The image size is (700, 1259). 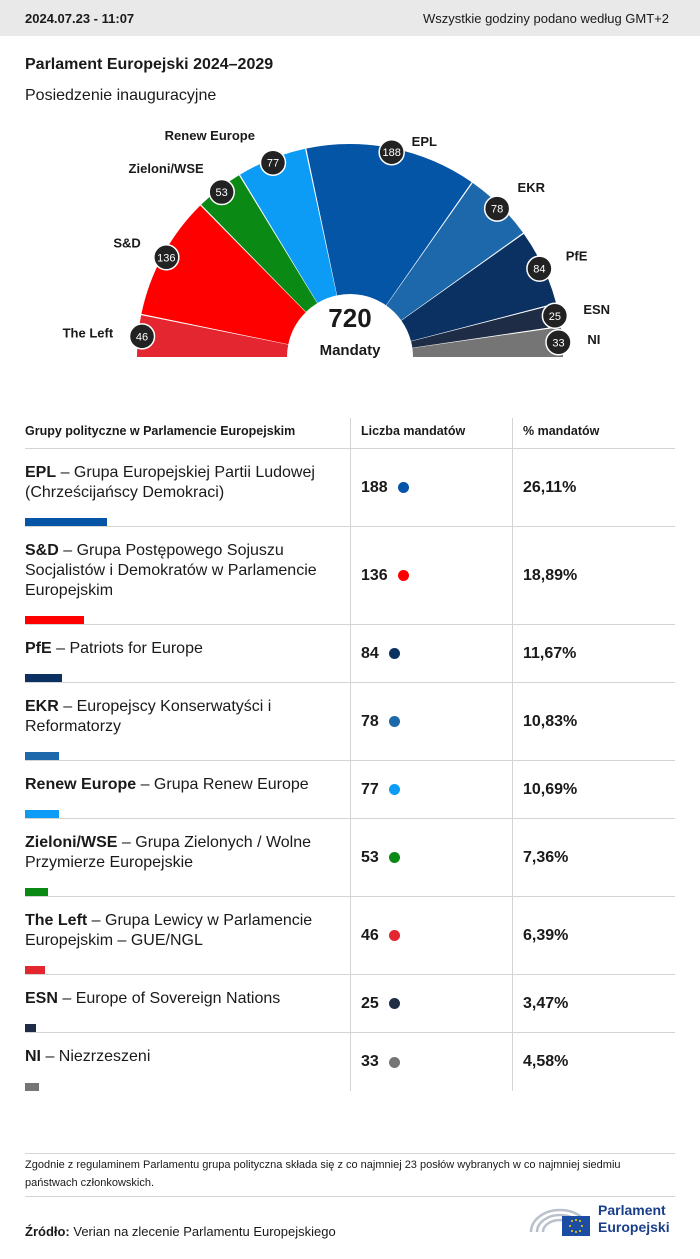 What do you see at coordinates (424, 141) in the screenshot?
I see `segment-party-label: EPL` at bounding box center [424, 141].